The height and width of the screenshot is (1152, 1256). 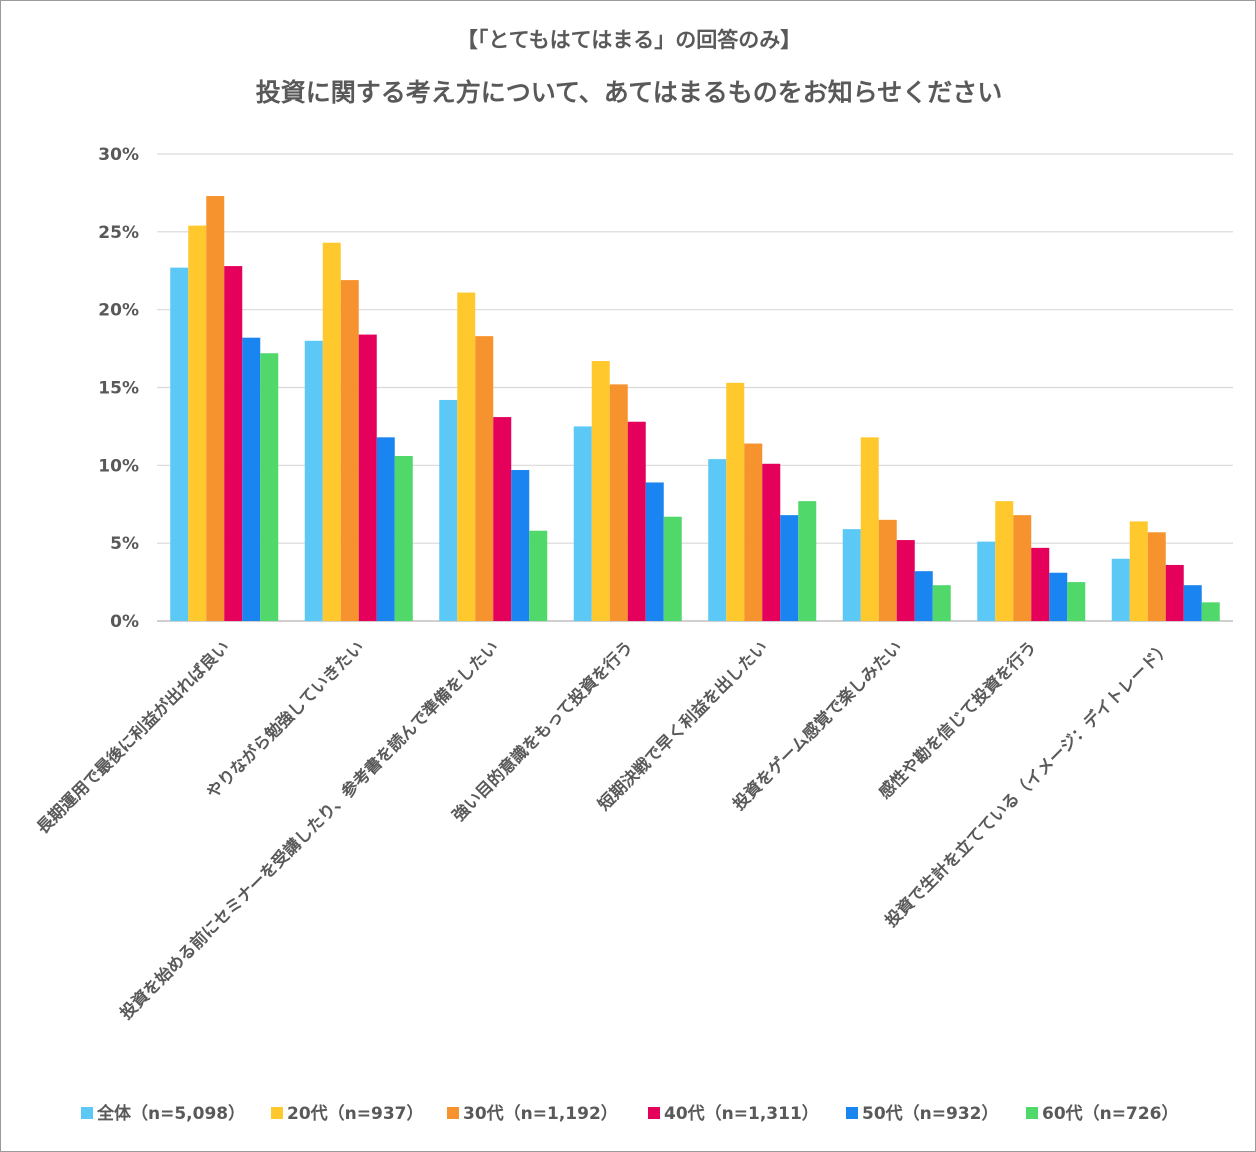 What do you see at coordinates (124, 622) in the screenshot?
I see `y-tick-label: 0%` at bounding box center [124, 622].